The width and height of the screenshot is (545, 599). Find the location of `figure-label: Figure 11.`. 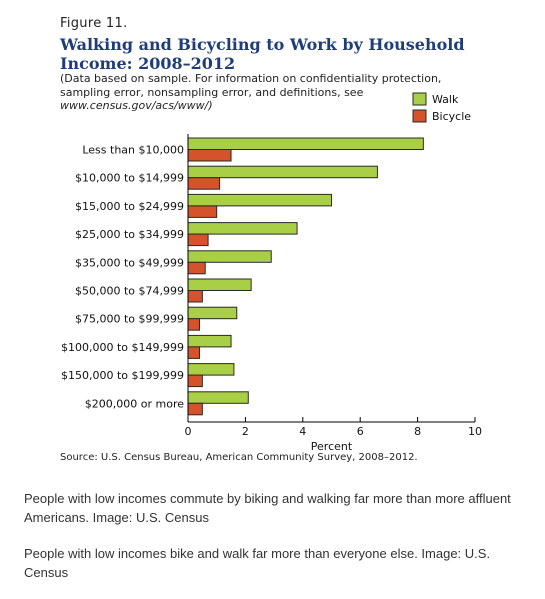

figure-label: Figure 11. is located at coordinates (94, 23).